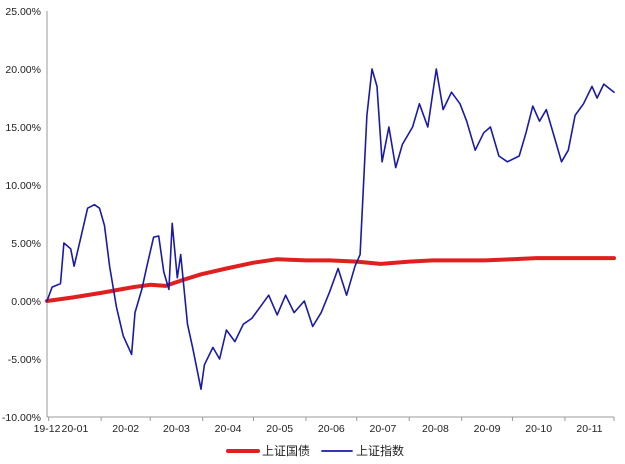 This screenshot has height=464, width=625. What do you see at coordinates (23, 186) in the screenshot?
I see `y-tick-label: 10.00%` at bounding box center [23, 186].